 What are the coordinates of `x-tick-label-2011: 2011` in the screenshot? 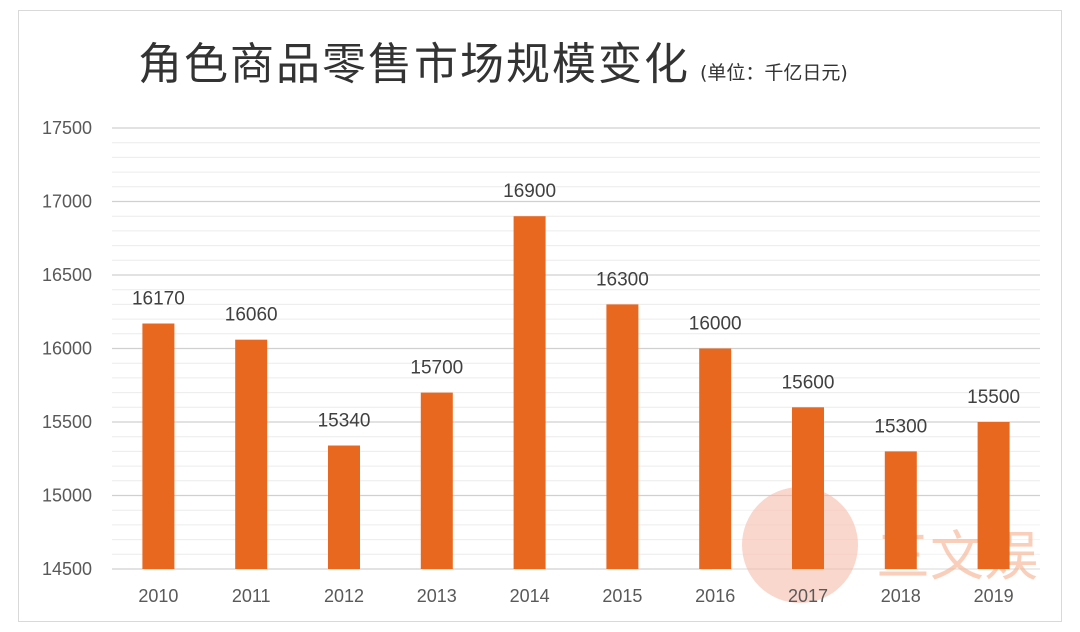 It's located at (251, 596).